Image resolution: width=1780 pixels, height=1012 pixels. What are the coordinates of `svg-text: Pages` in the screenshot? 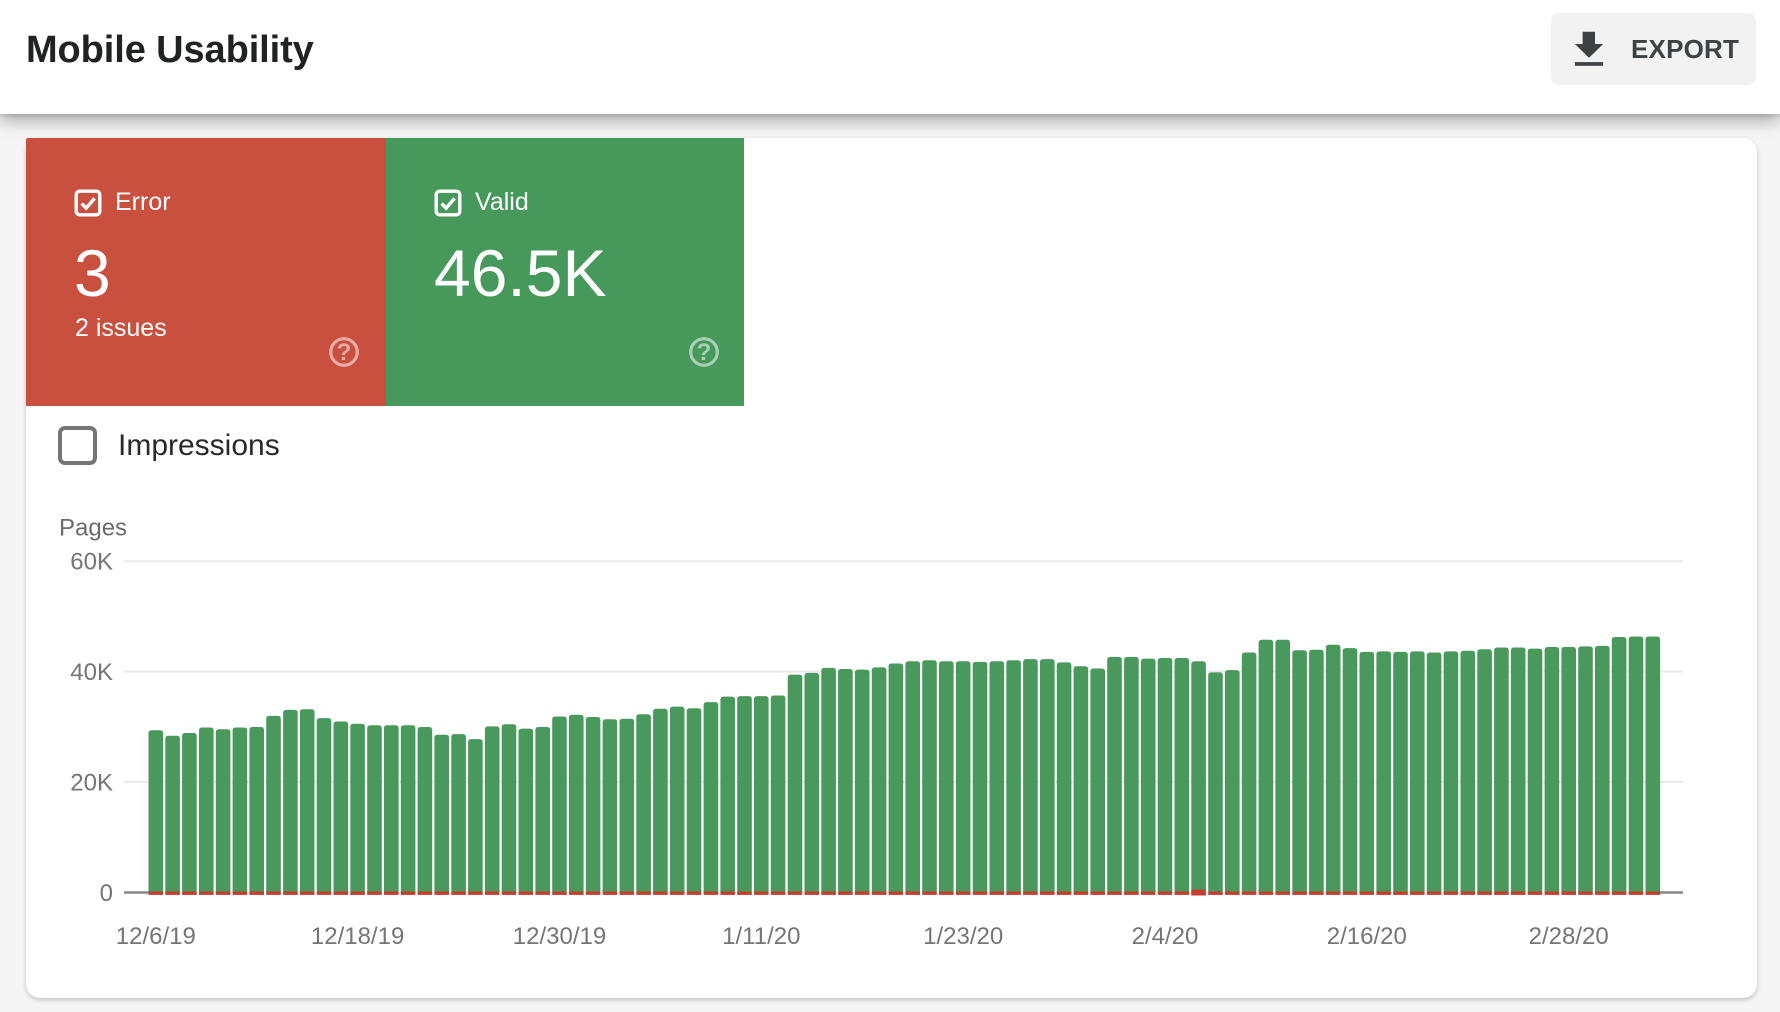 It's located at (93, 528).